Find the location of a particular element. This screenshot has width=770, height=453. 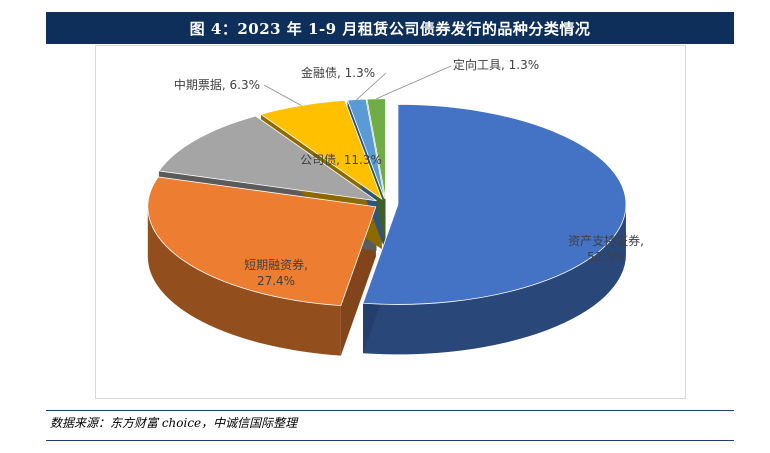

source-rule-bottom is located at coordinates (390, 440).